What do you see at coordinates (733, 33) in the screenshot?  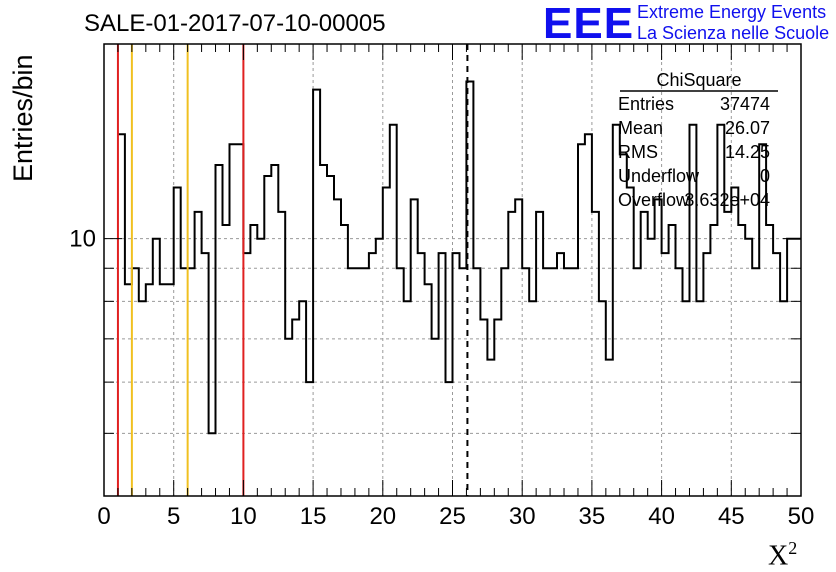 I see `logo-line-2: La Scienza nelle Scuole` at bounding box center [733, 33].